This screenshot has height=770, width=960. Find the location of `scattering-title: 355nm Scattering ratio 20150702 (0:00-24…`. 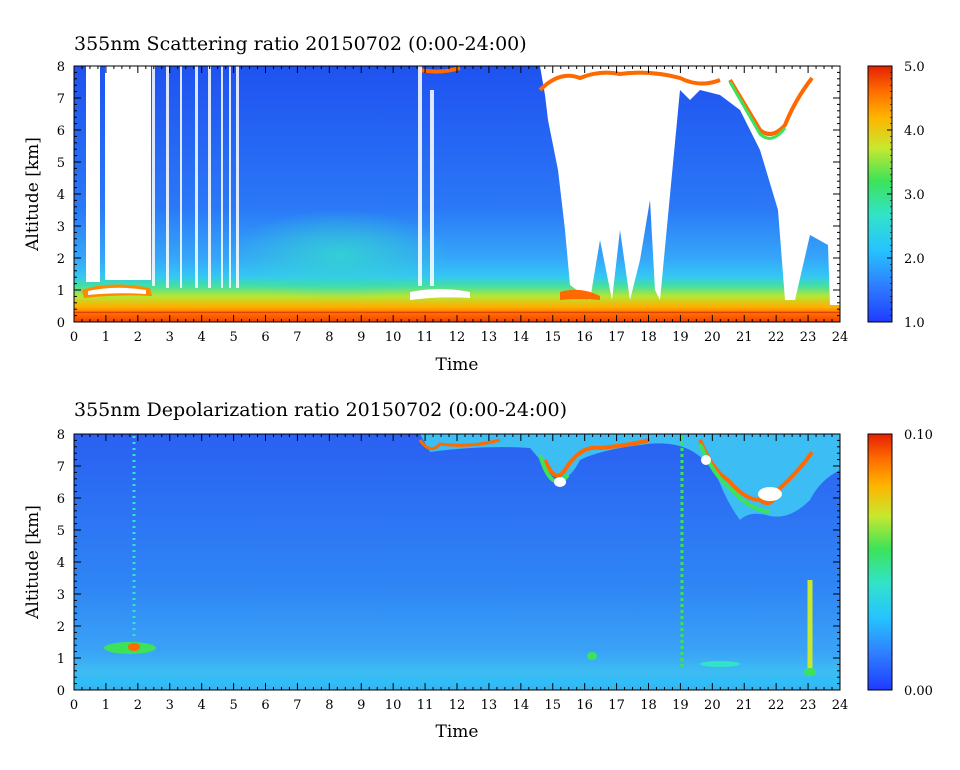

scattering-title: 355nm Scattering ratio 20150702 (0:00-24… is located at coordinates (300, 44).